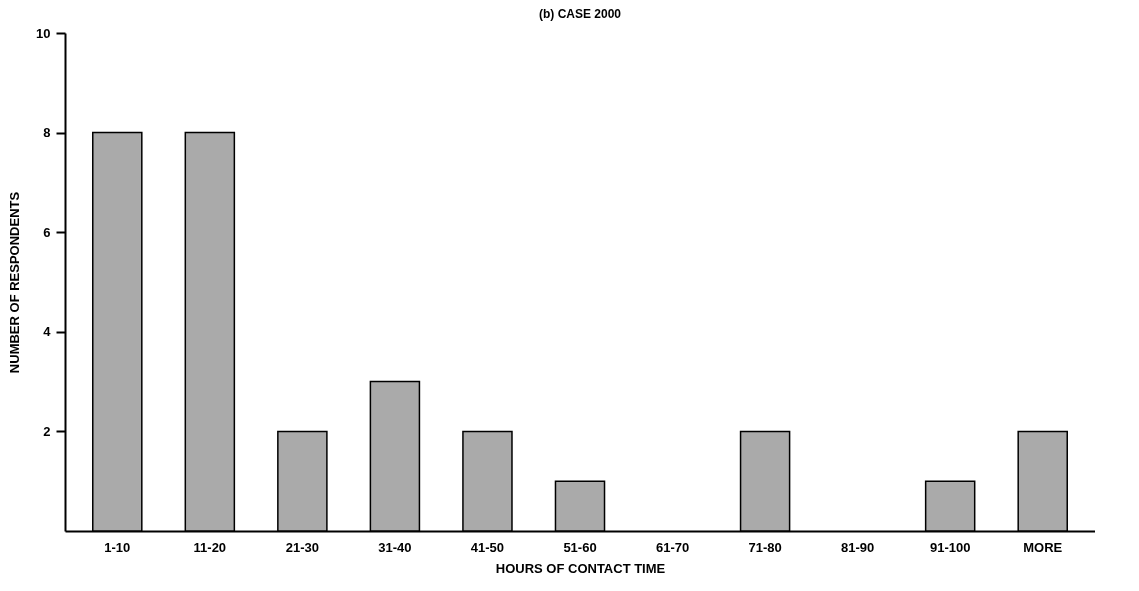  I want to click on x-tick-label: 61-70, so click(672, 547).